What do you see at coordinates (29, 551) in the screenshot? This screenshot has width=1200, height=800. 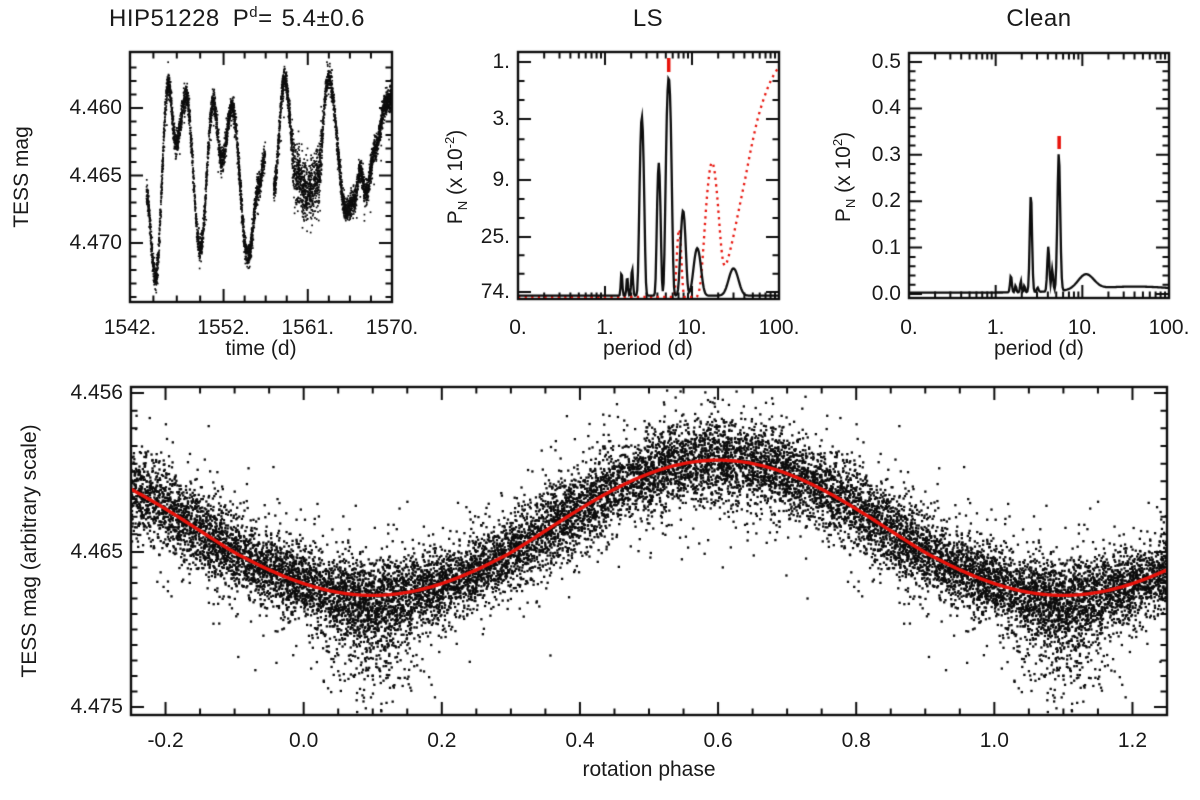 I see `phase-ylabel: TESS mag (arbitrary scale)` at bounding box center [29, 551].